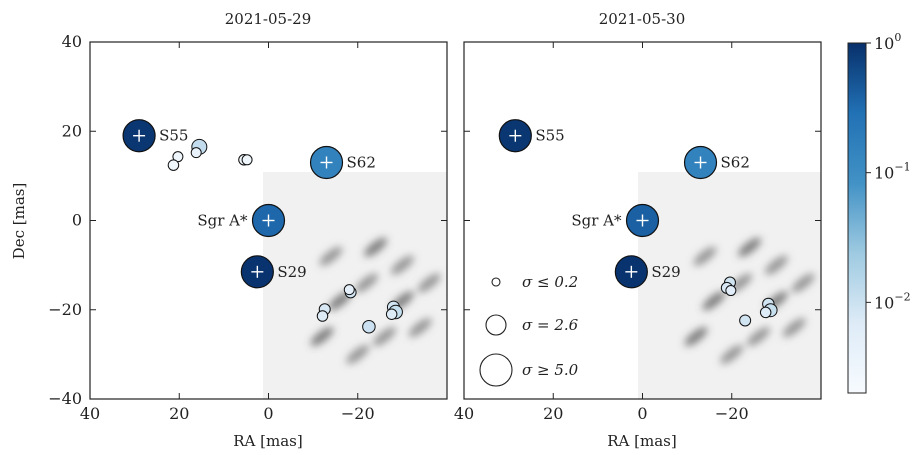  I want to click on legend-label: σ ≤ 0.2, so click(550, 282).